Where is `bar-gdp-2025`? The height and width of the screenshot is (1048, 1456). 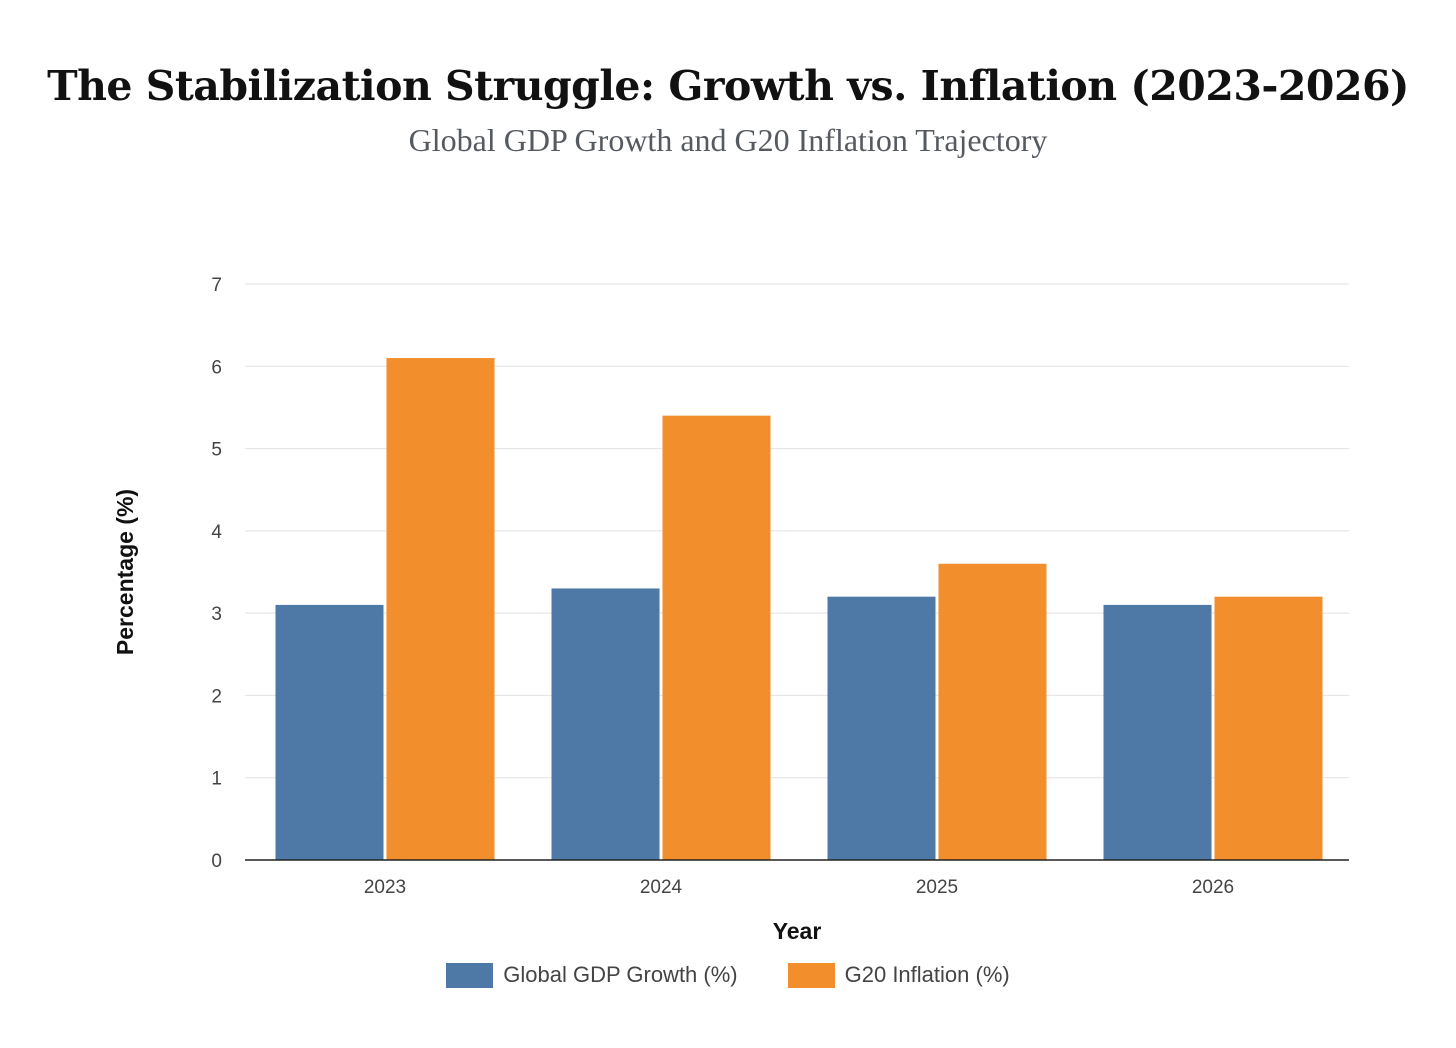
bar-gdp-2025 is located at coordinates (881, 728).